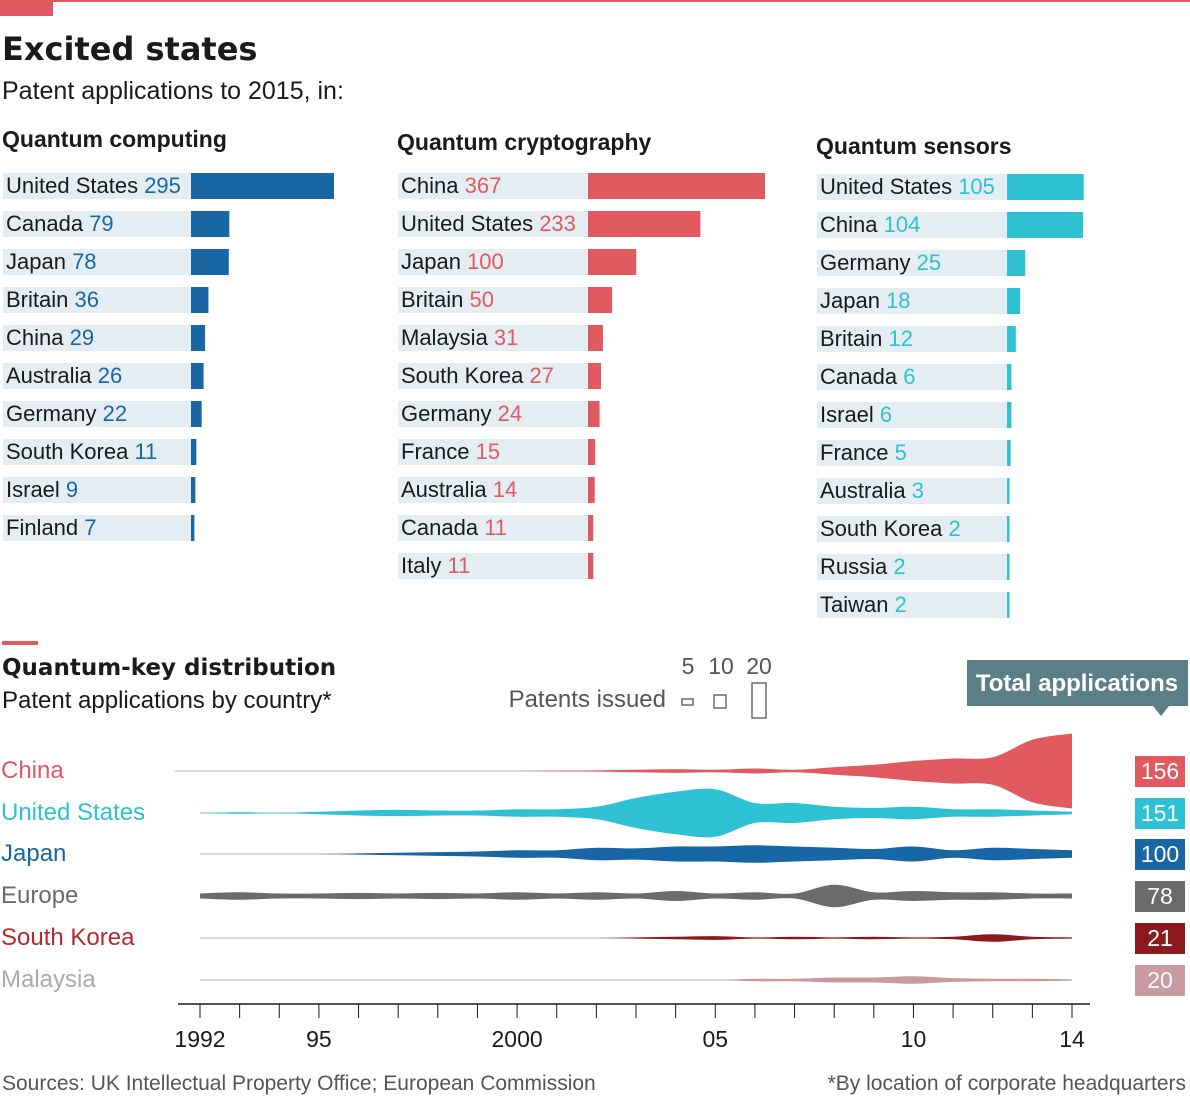 The image size is (1190, 1118). Describe the element at coordinates (884, 528) in the screenshot. I see `bar-category: South Korea` at that location.